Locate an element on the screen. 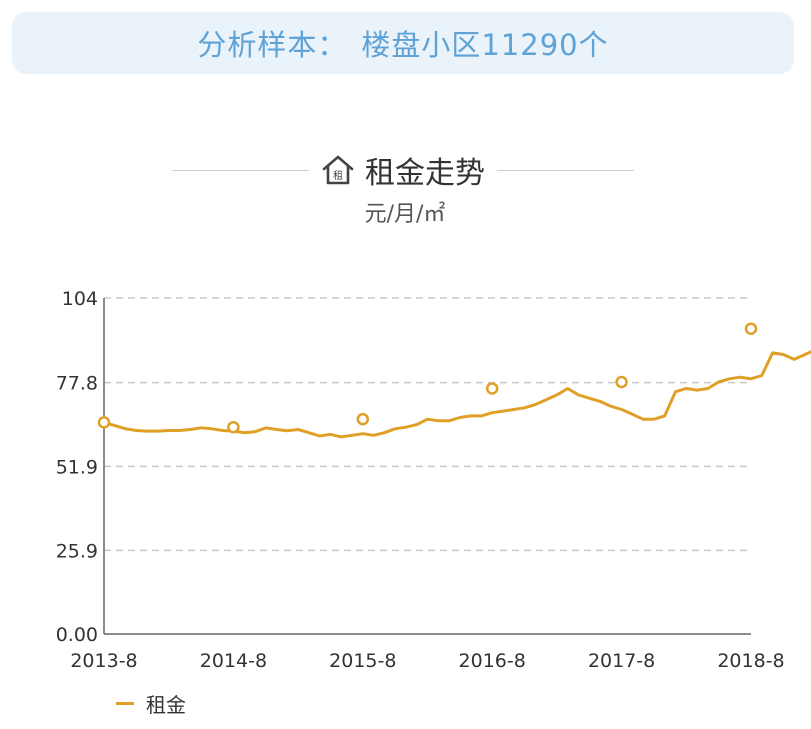 This screenshot has height=729, width=811. x-tick-label: 2015-8 is located at coordinates (362, 661).